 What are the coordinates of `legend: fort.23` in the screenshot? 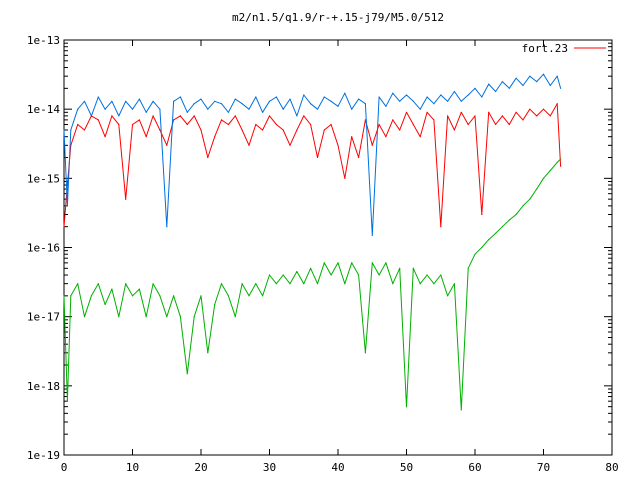 It's located at (564, 48).